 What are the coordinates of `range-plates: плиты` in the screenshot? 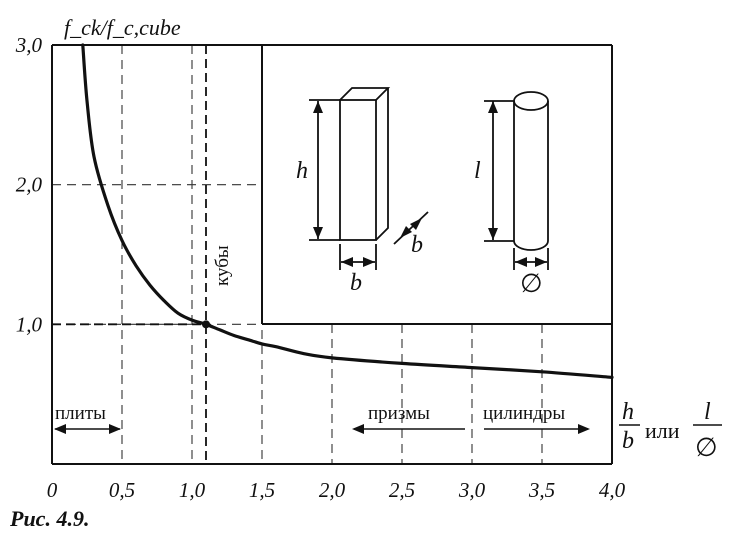 It's located at (87, 418).